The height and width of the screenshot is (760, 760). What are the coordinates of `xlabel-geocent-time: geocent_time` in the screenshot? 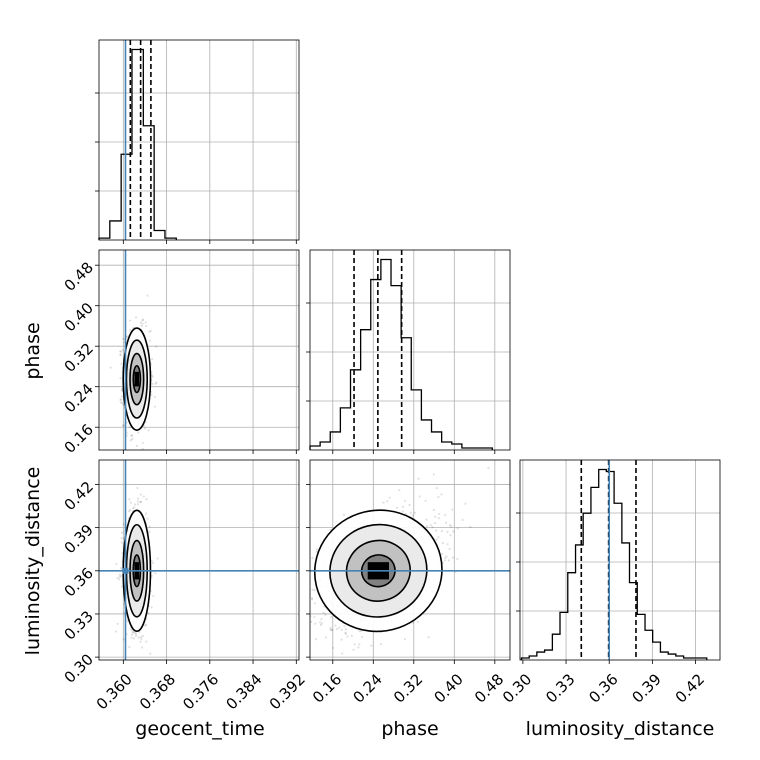 It's located at (199, 729).